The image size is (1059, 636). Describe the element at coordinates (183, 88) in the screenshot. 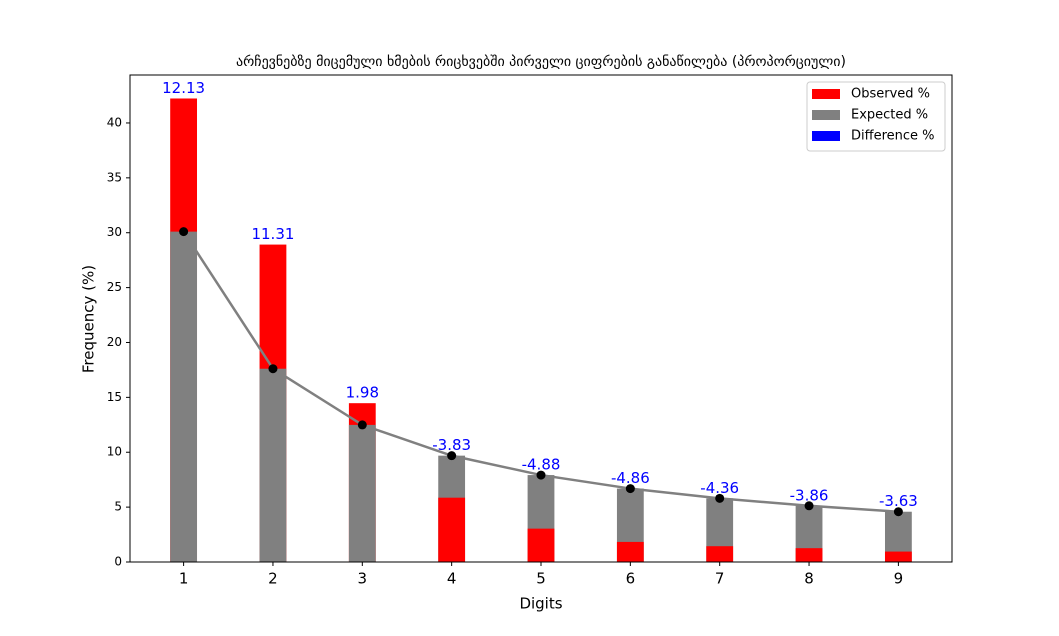

I see `data-label: 12.13` at that location.